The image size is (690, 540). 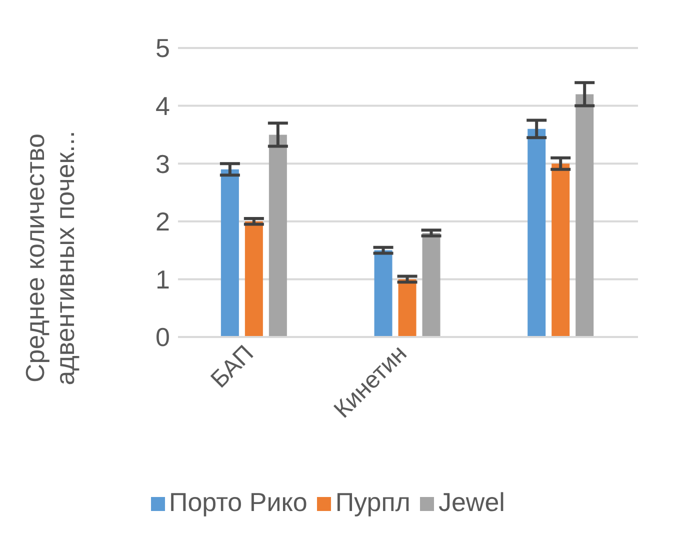 I want to click on legend-label: Порто Рико, so click(x=238, y=502).